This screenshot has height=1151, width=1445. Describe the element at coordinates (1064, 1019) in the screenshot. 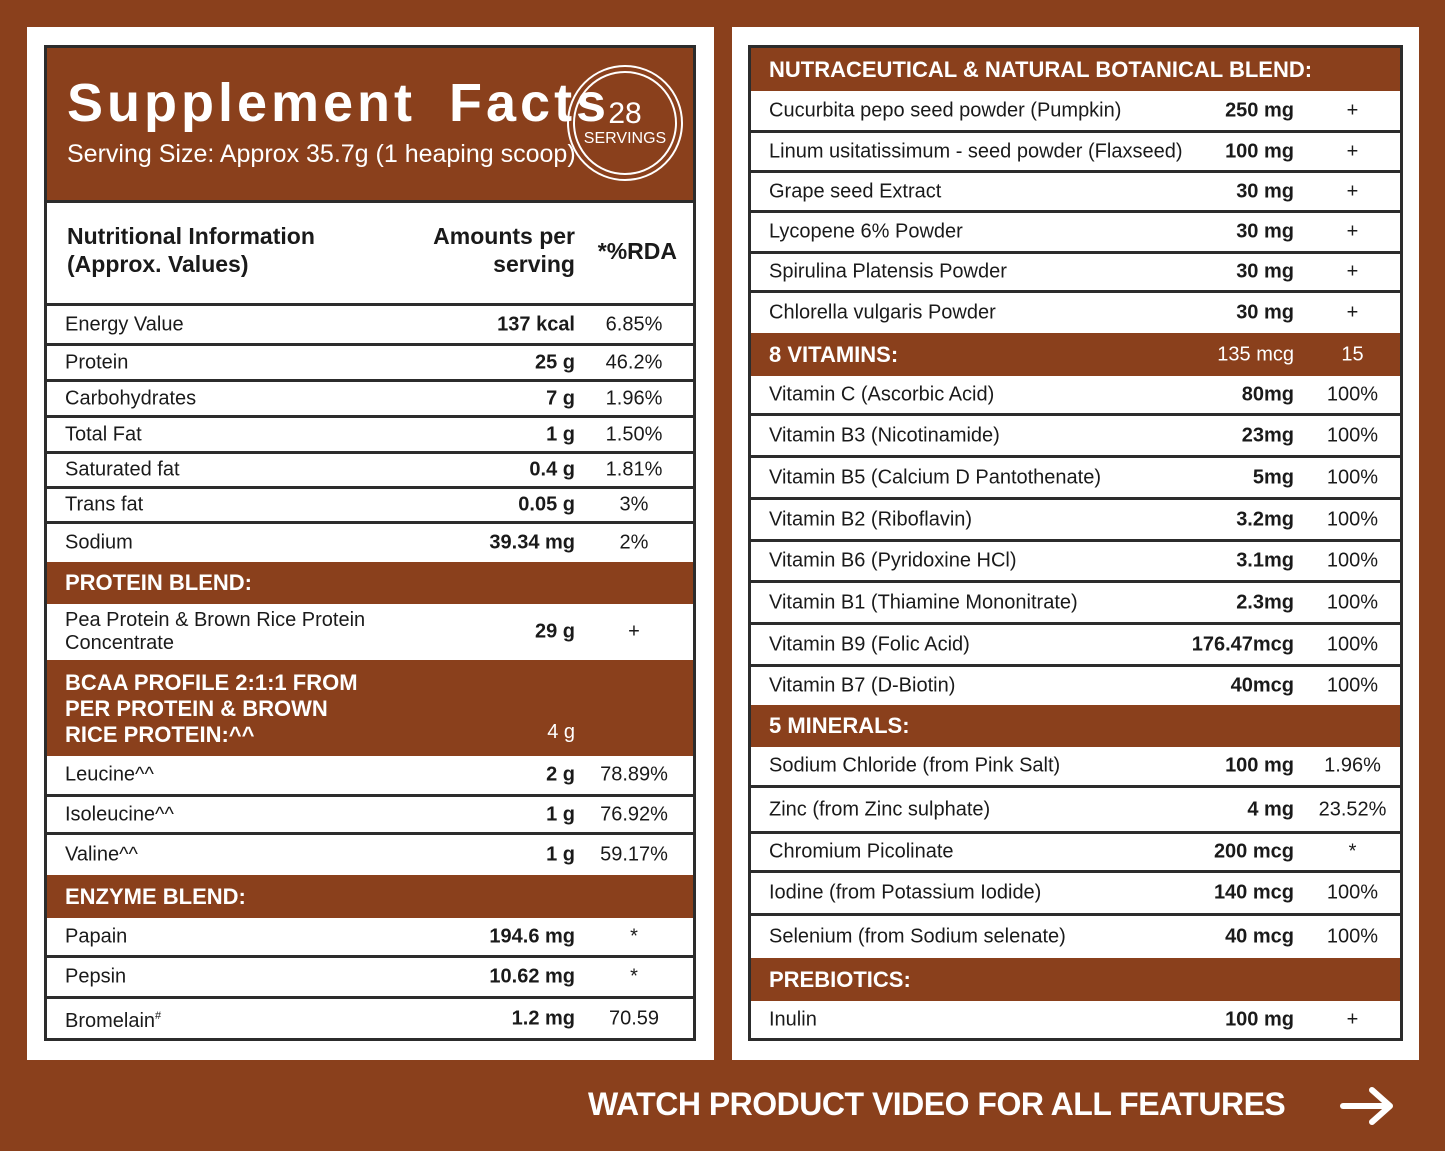

I see `table-row: Inulin 100 mg +` at that location.